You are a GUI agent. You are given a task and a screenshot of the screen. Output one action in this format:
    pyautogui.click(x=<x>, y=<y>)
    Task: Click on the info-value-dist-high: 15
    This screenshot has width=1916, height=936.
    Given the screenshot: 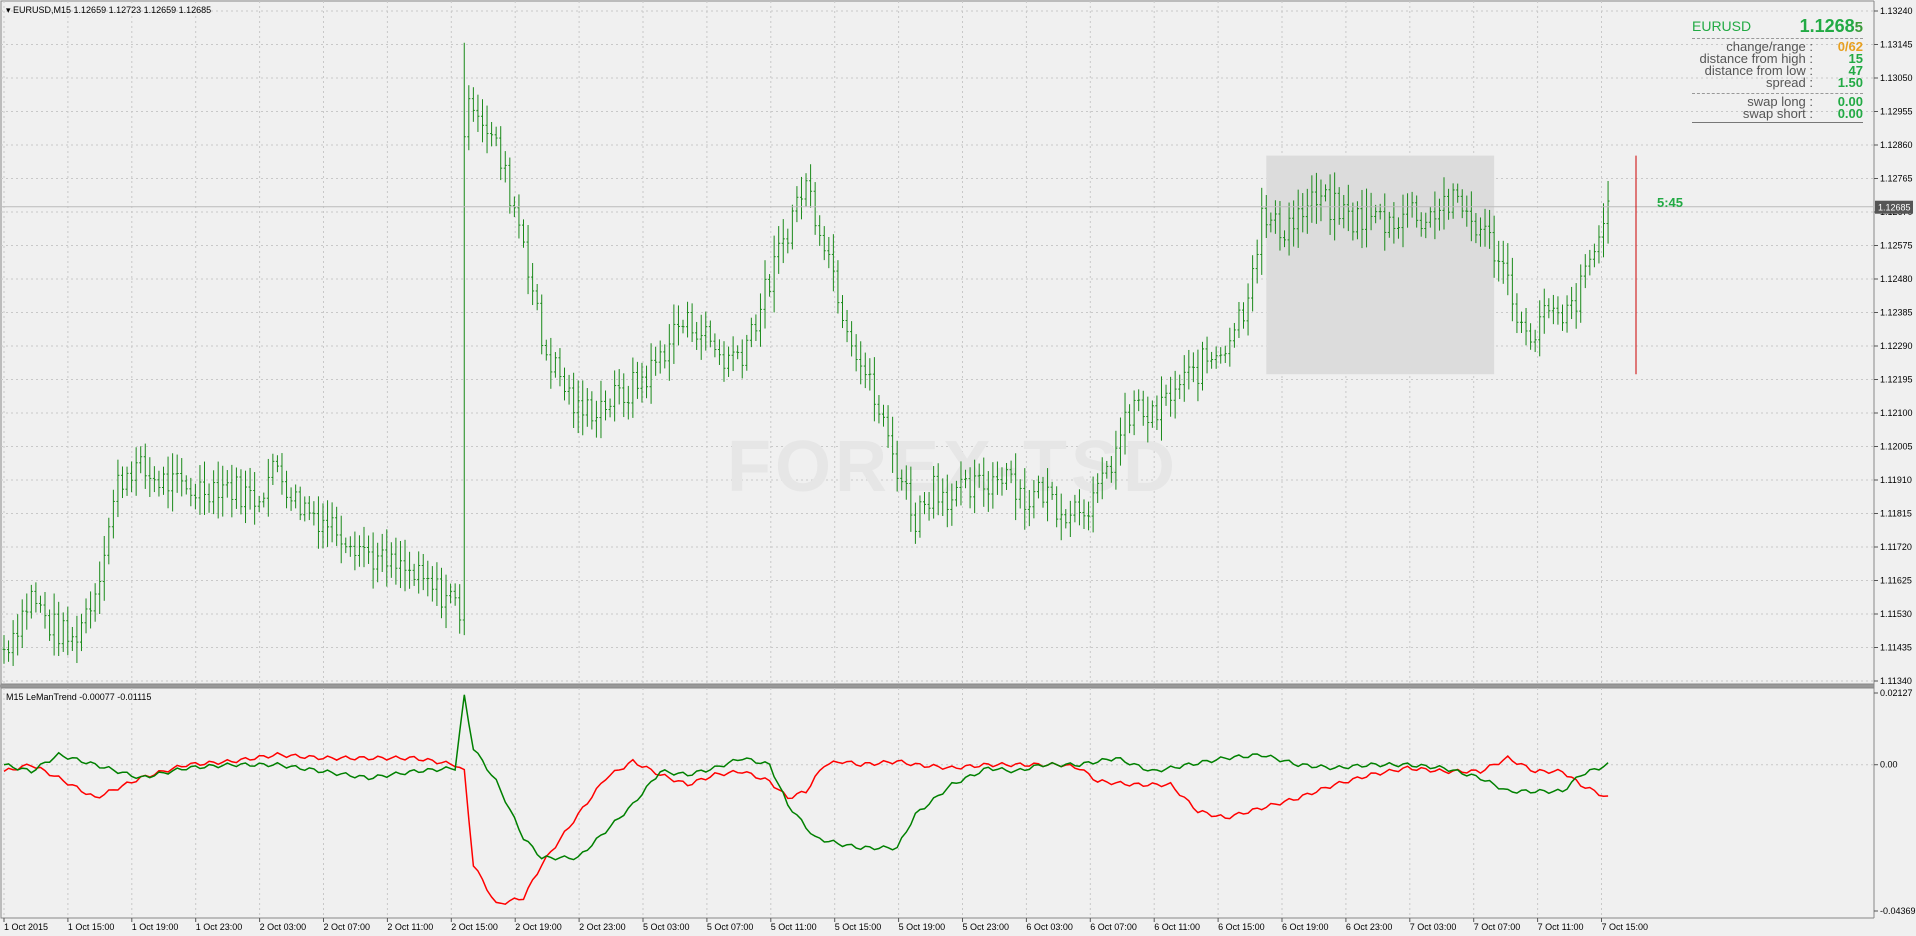 What is the action you would take?
    pyautogui.click(x=1855, y=58)
    